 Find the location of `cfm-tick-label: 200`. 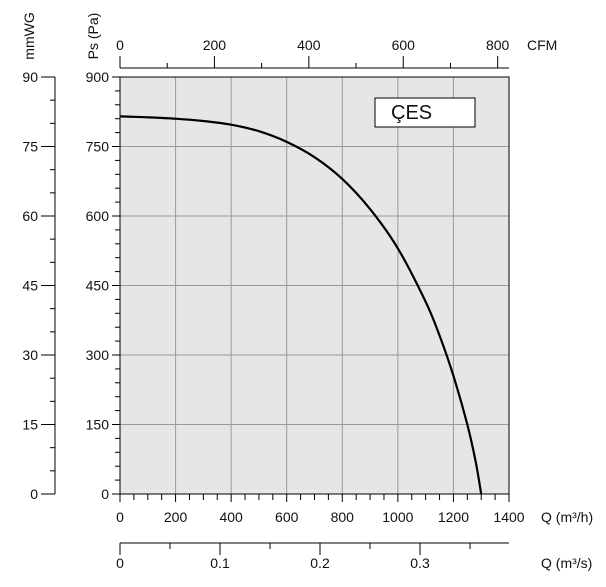

cfm-tick-label: 200 is located at coordinates (215, 45).